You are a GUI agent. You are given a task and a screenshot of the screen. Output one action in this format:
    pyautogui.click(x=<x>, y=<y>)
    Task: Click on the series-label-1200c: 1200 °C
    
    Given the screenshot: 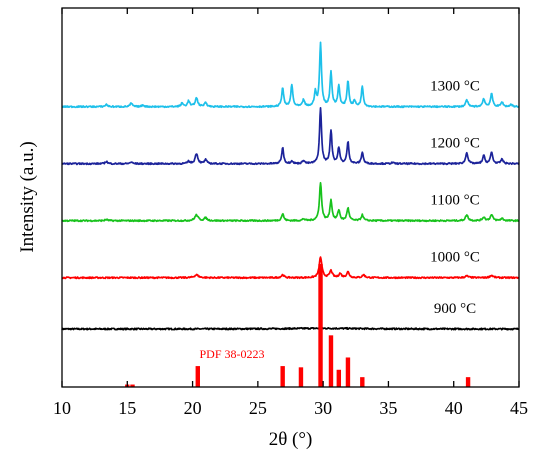 What is the action you would take?
    pyautogui.click(x=455, y=144)
    